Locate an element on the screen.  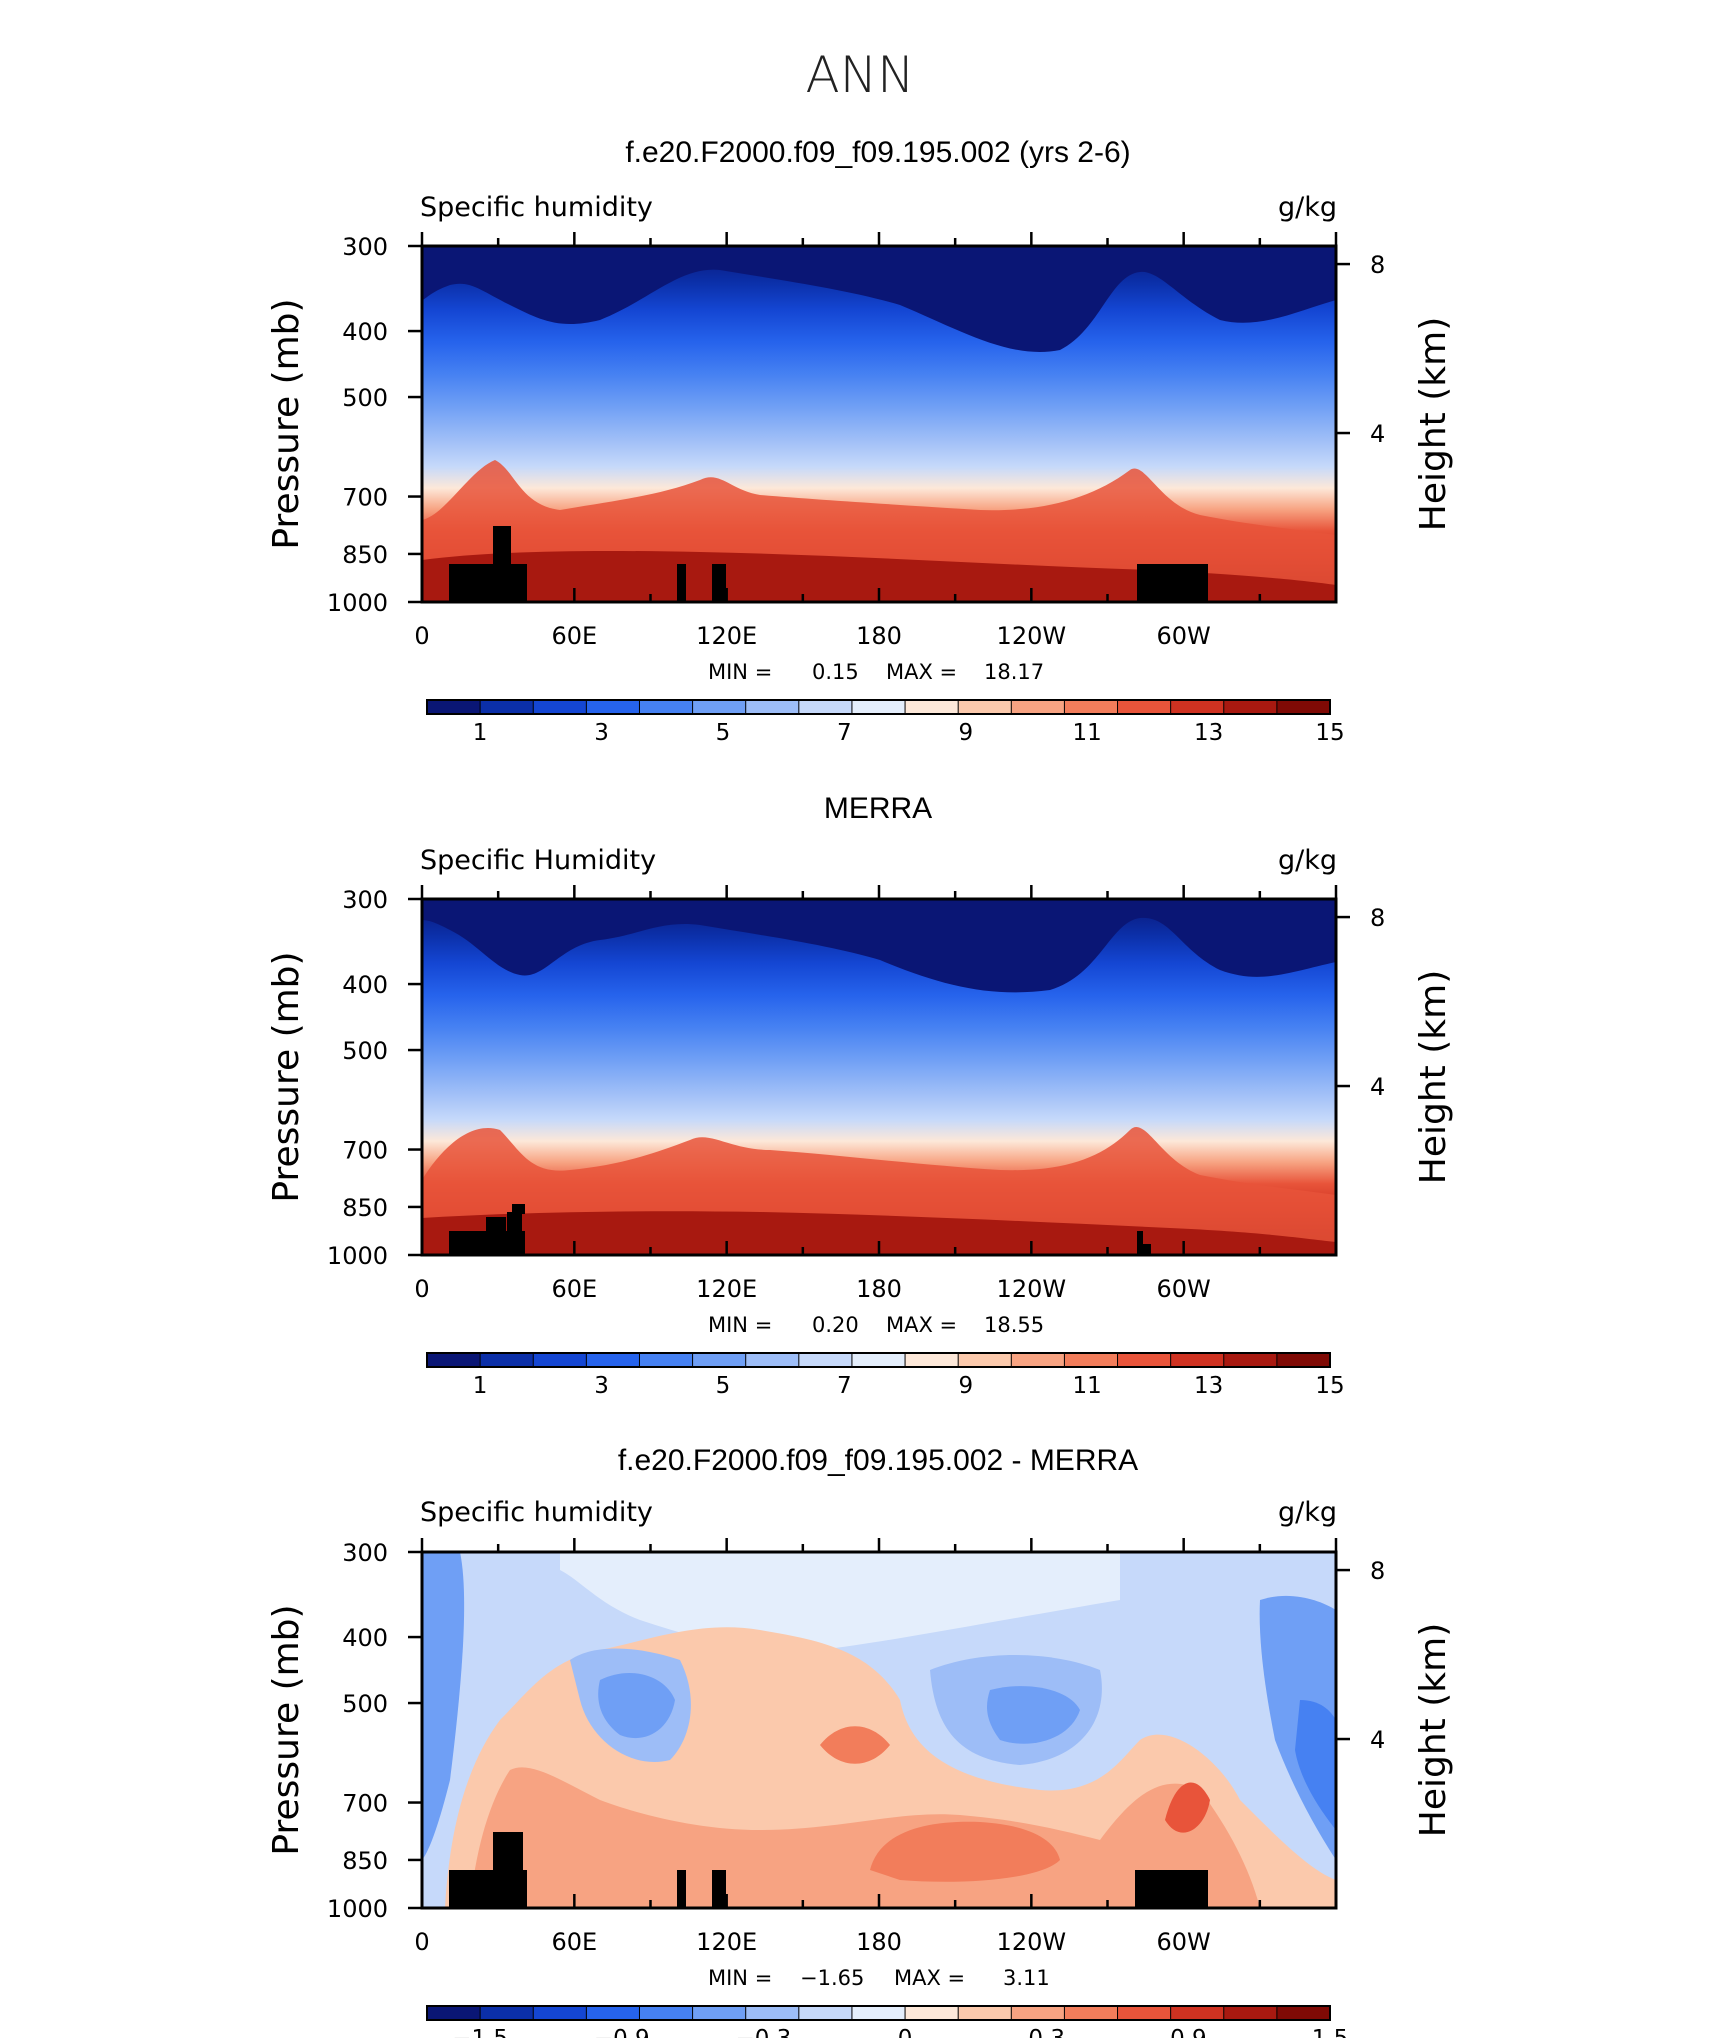
colorbar-label: 3 is located at coordinates (601, 1386).